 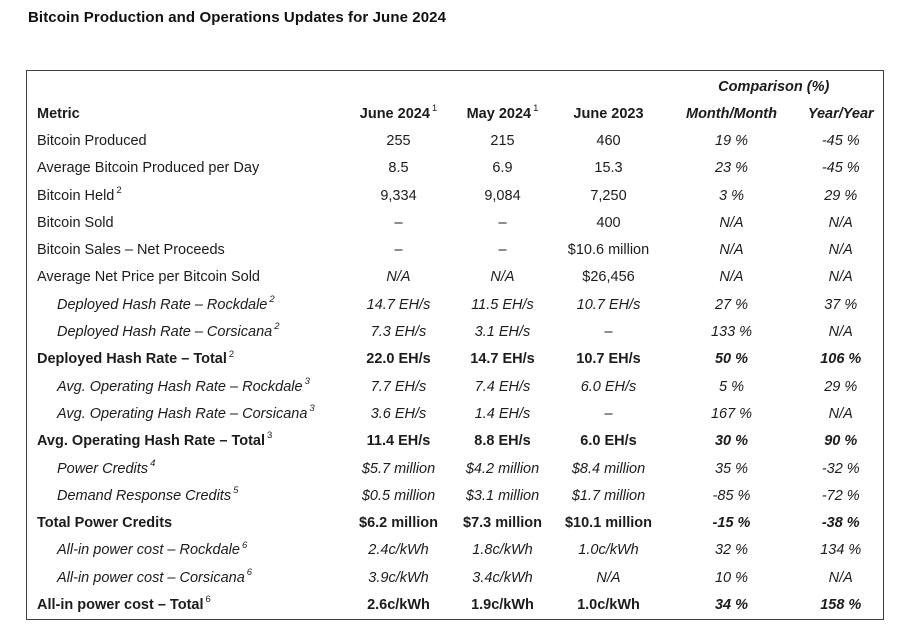 I want to click on value-cell: $8.4 million, so click(x=608, y=468).